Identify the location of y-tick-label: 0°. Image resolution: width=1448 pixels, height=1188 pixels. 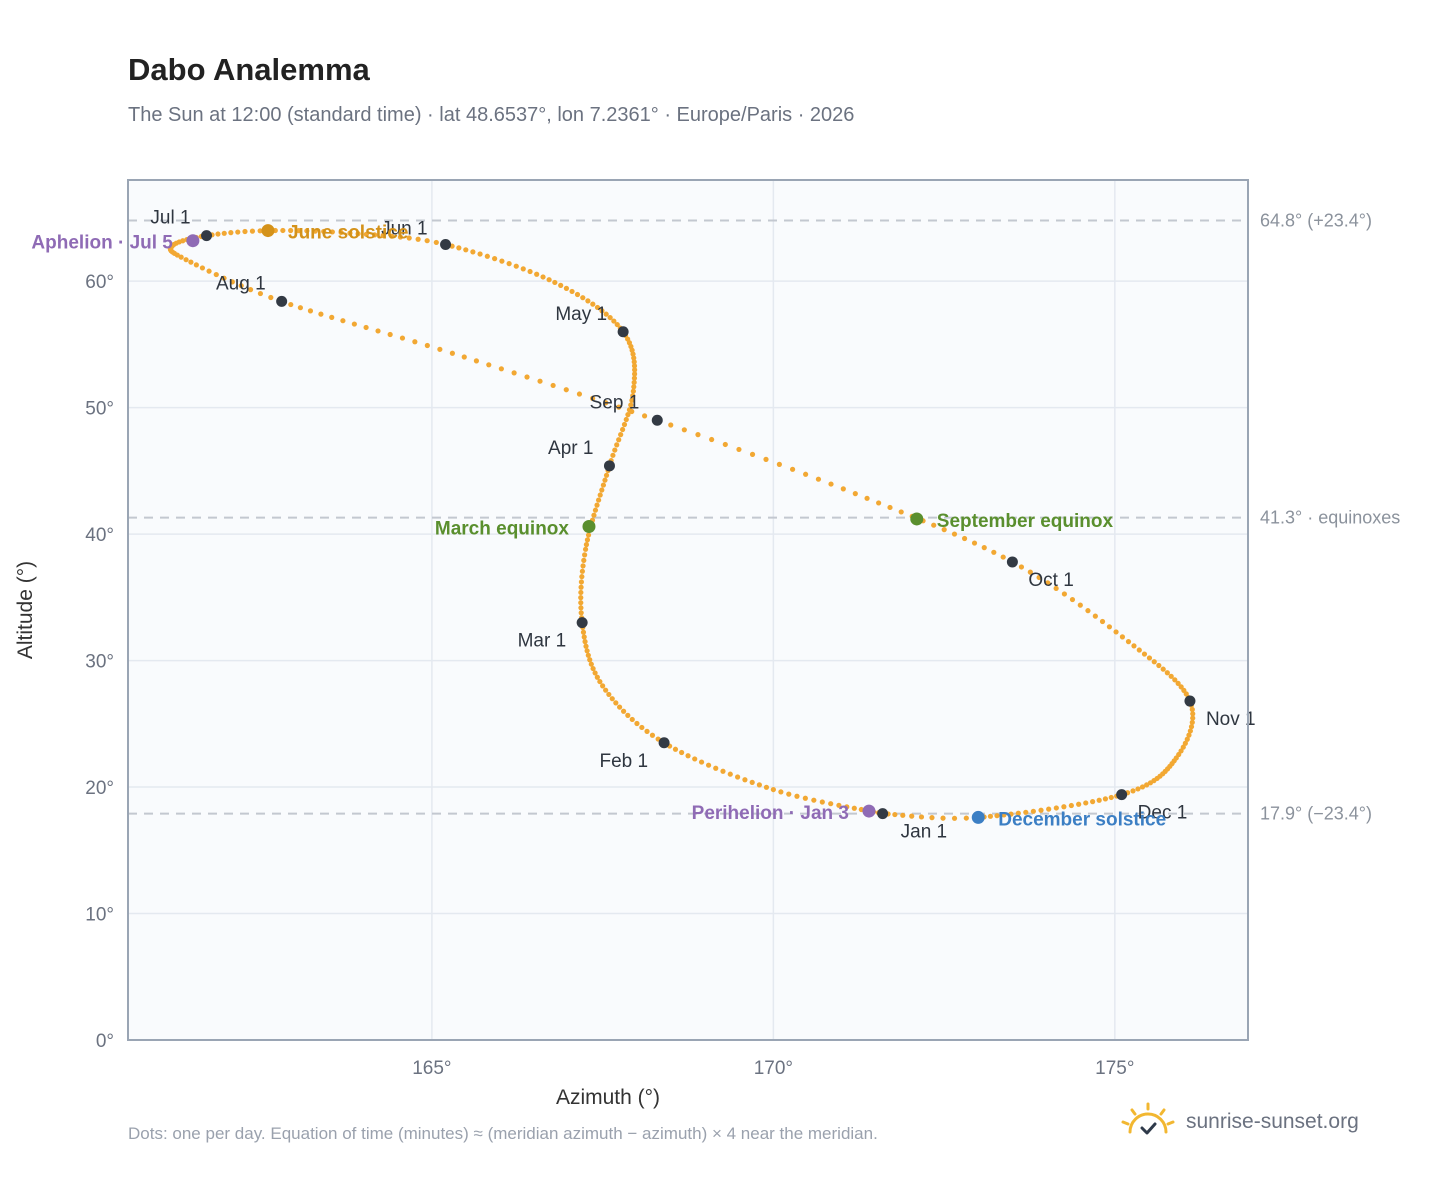
(105, 1041).